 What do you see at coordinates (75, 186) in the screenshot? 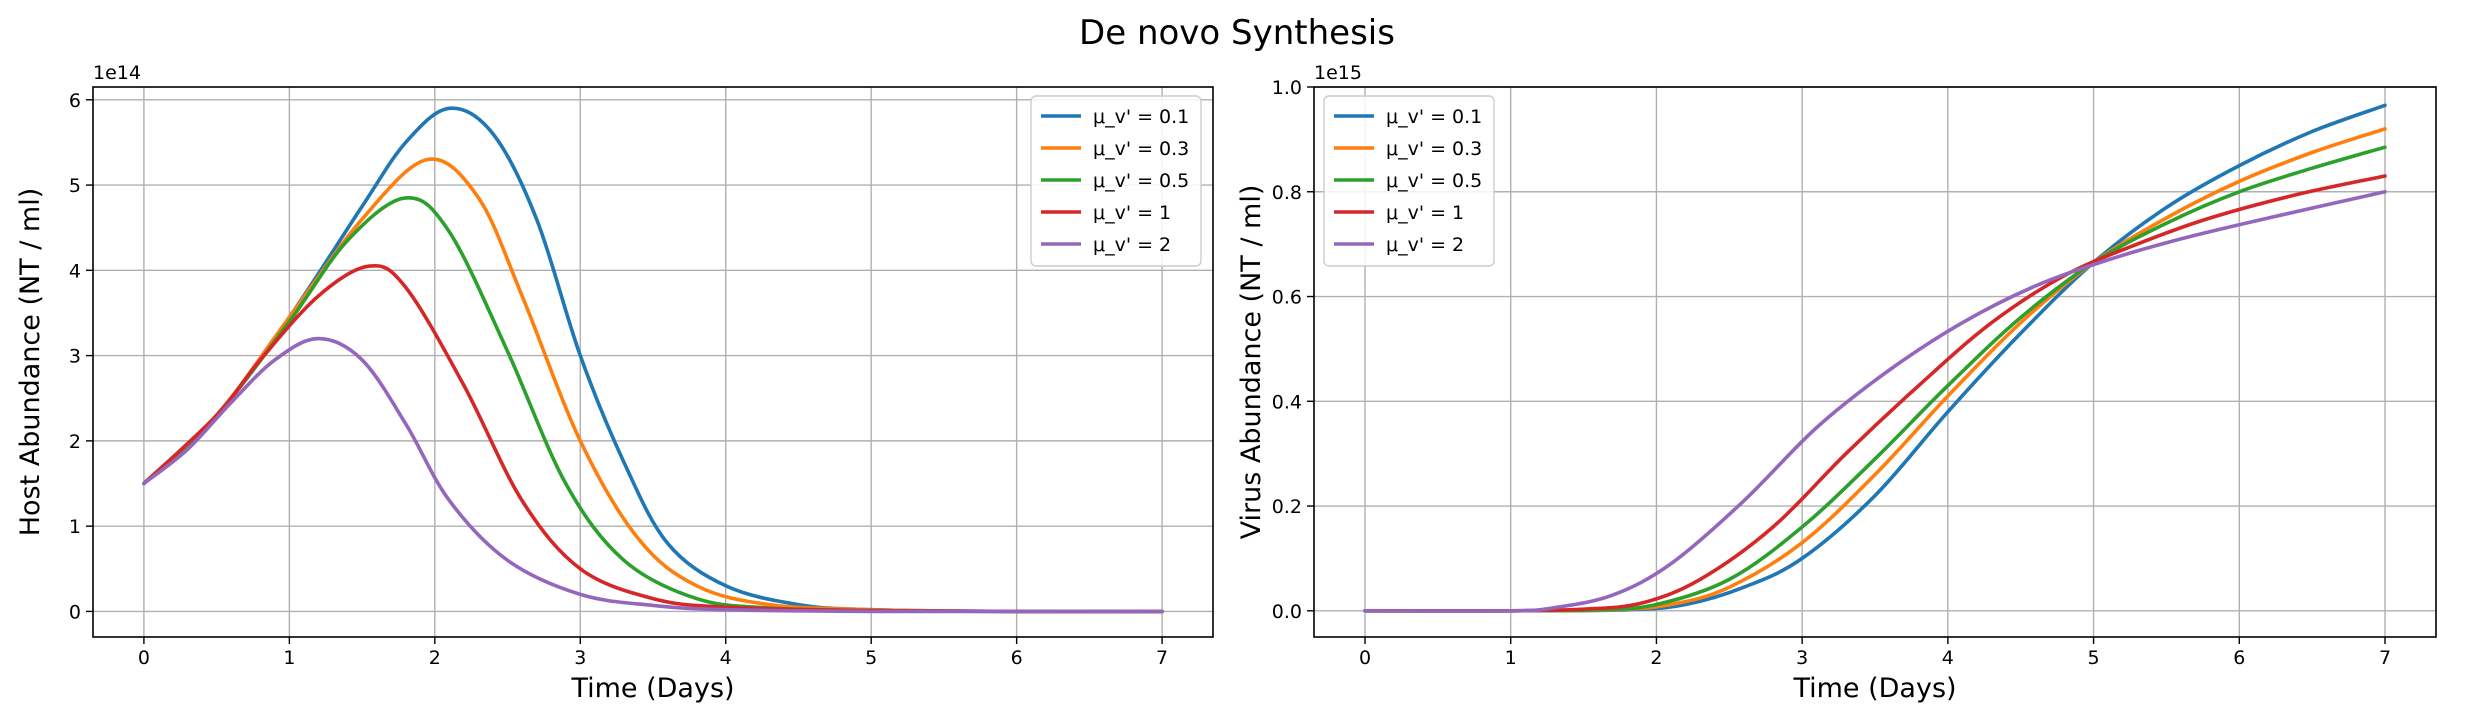
I see `y-tick-label: 5` at bounding box center [75, 186].